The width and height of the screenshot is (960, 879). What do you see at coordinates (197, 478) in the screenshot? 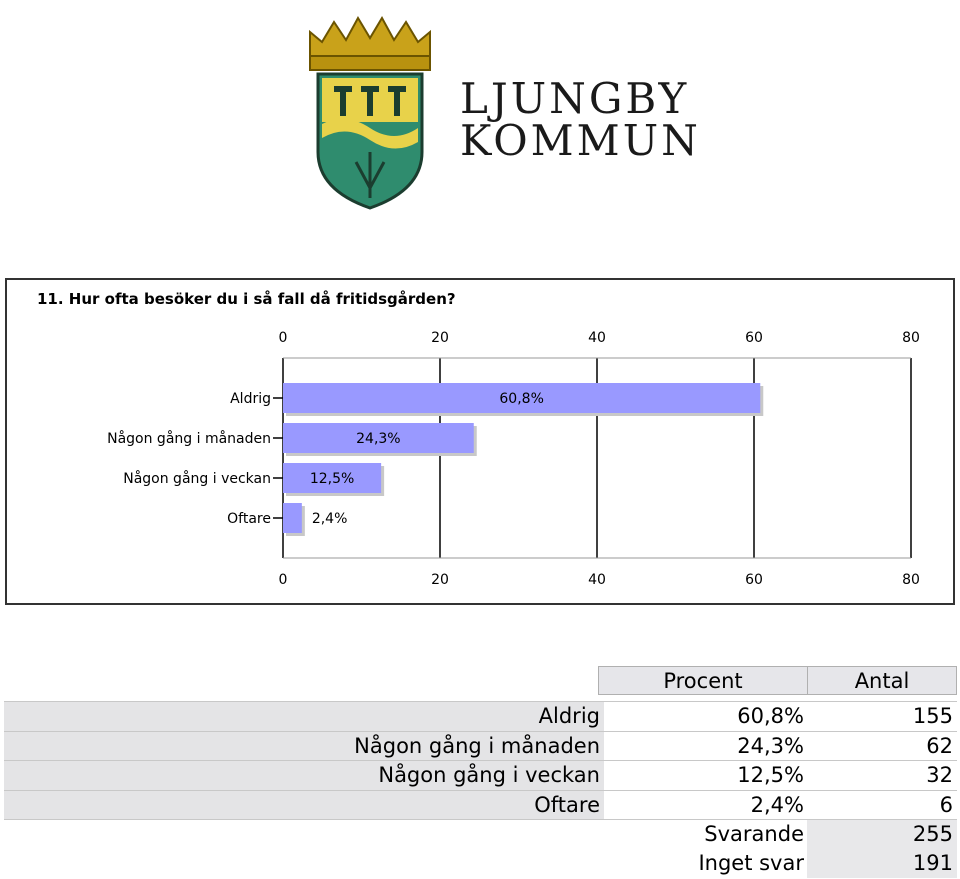
I see `category-label: Någon gång i veckan` at bounding box center [197, 478].